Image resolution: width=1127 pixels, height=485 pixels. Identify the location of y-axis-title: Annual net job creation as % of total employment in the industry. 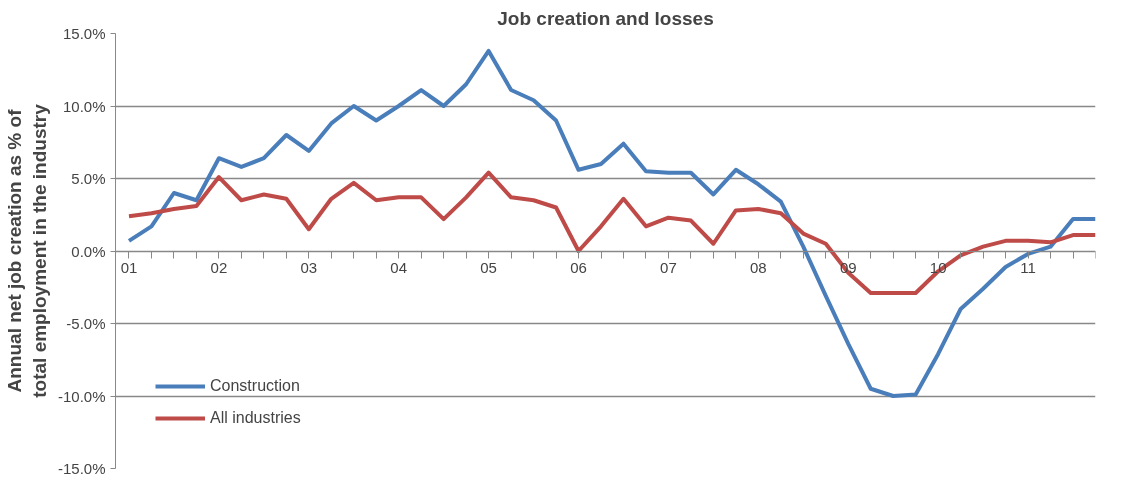
(26, 250).